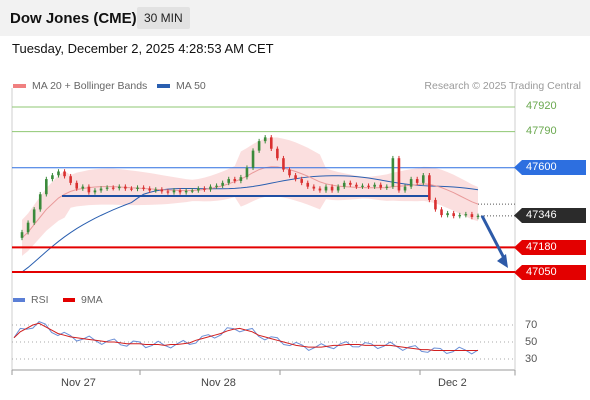 This screenshot has height=400, width=590. What do you see at coordinates (218, 383) in the screenshot?
I see `x-label-nov28: Nov 28` at bounding box center [218, 383].